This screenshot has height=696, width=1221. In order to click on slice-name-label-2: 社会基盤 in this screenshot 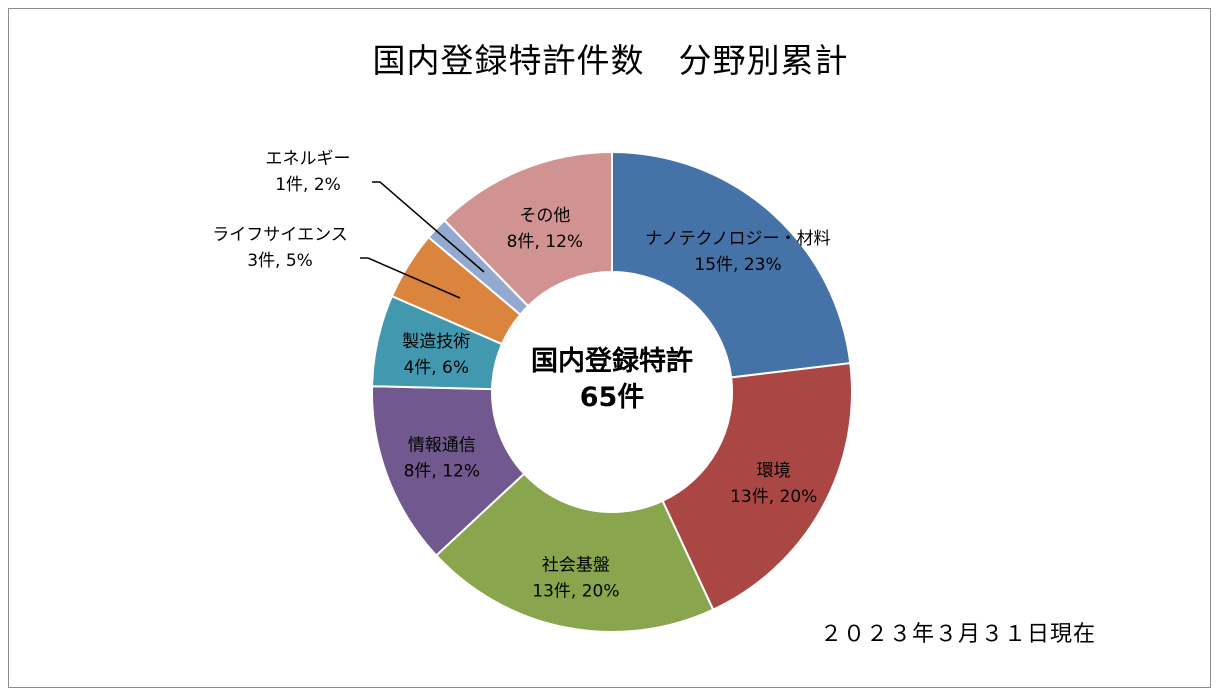, I will do `click(576, 565)`.